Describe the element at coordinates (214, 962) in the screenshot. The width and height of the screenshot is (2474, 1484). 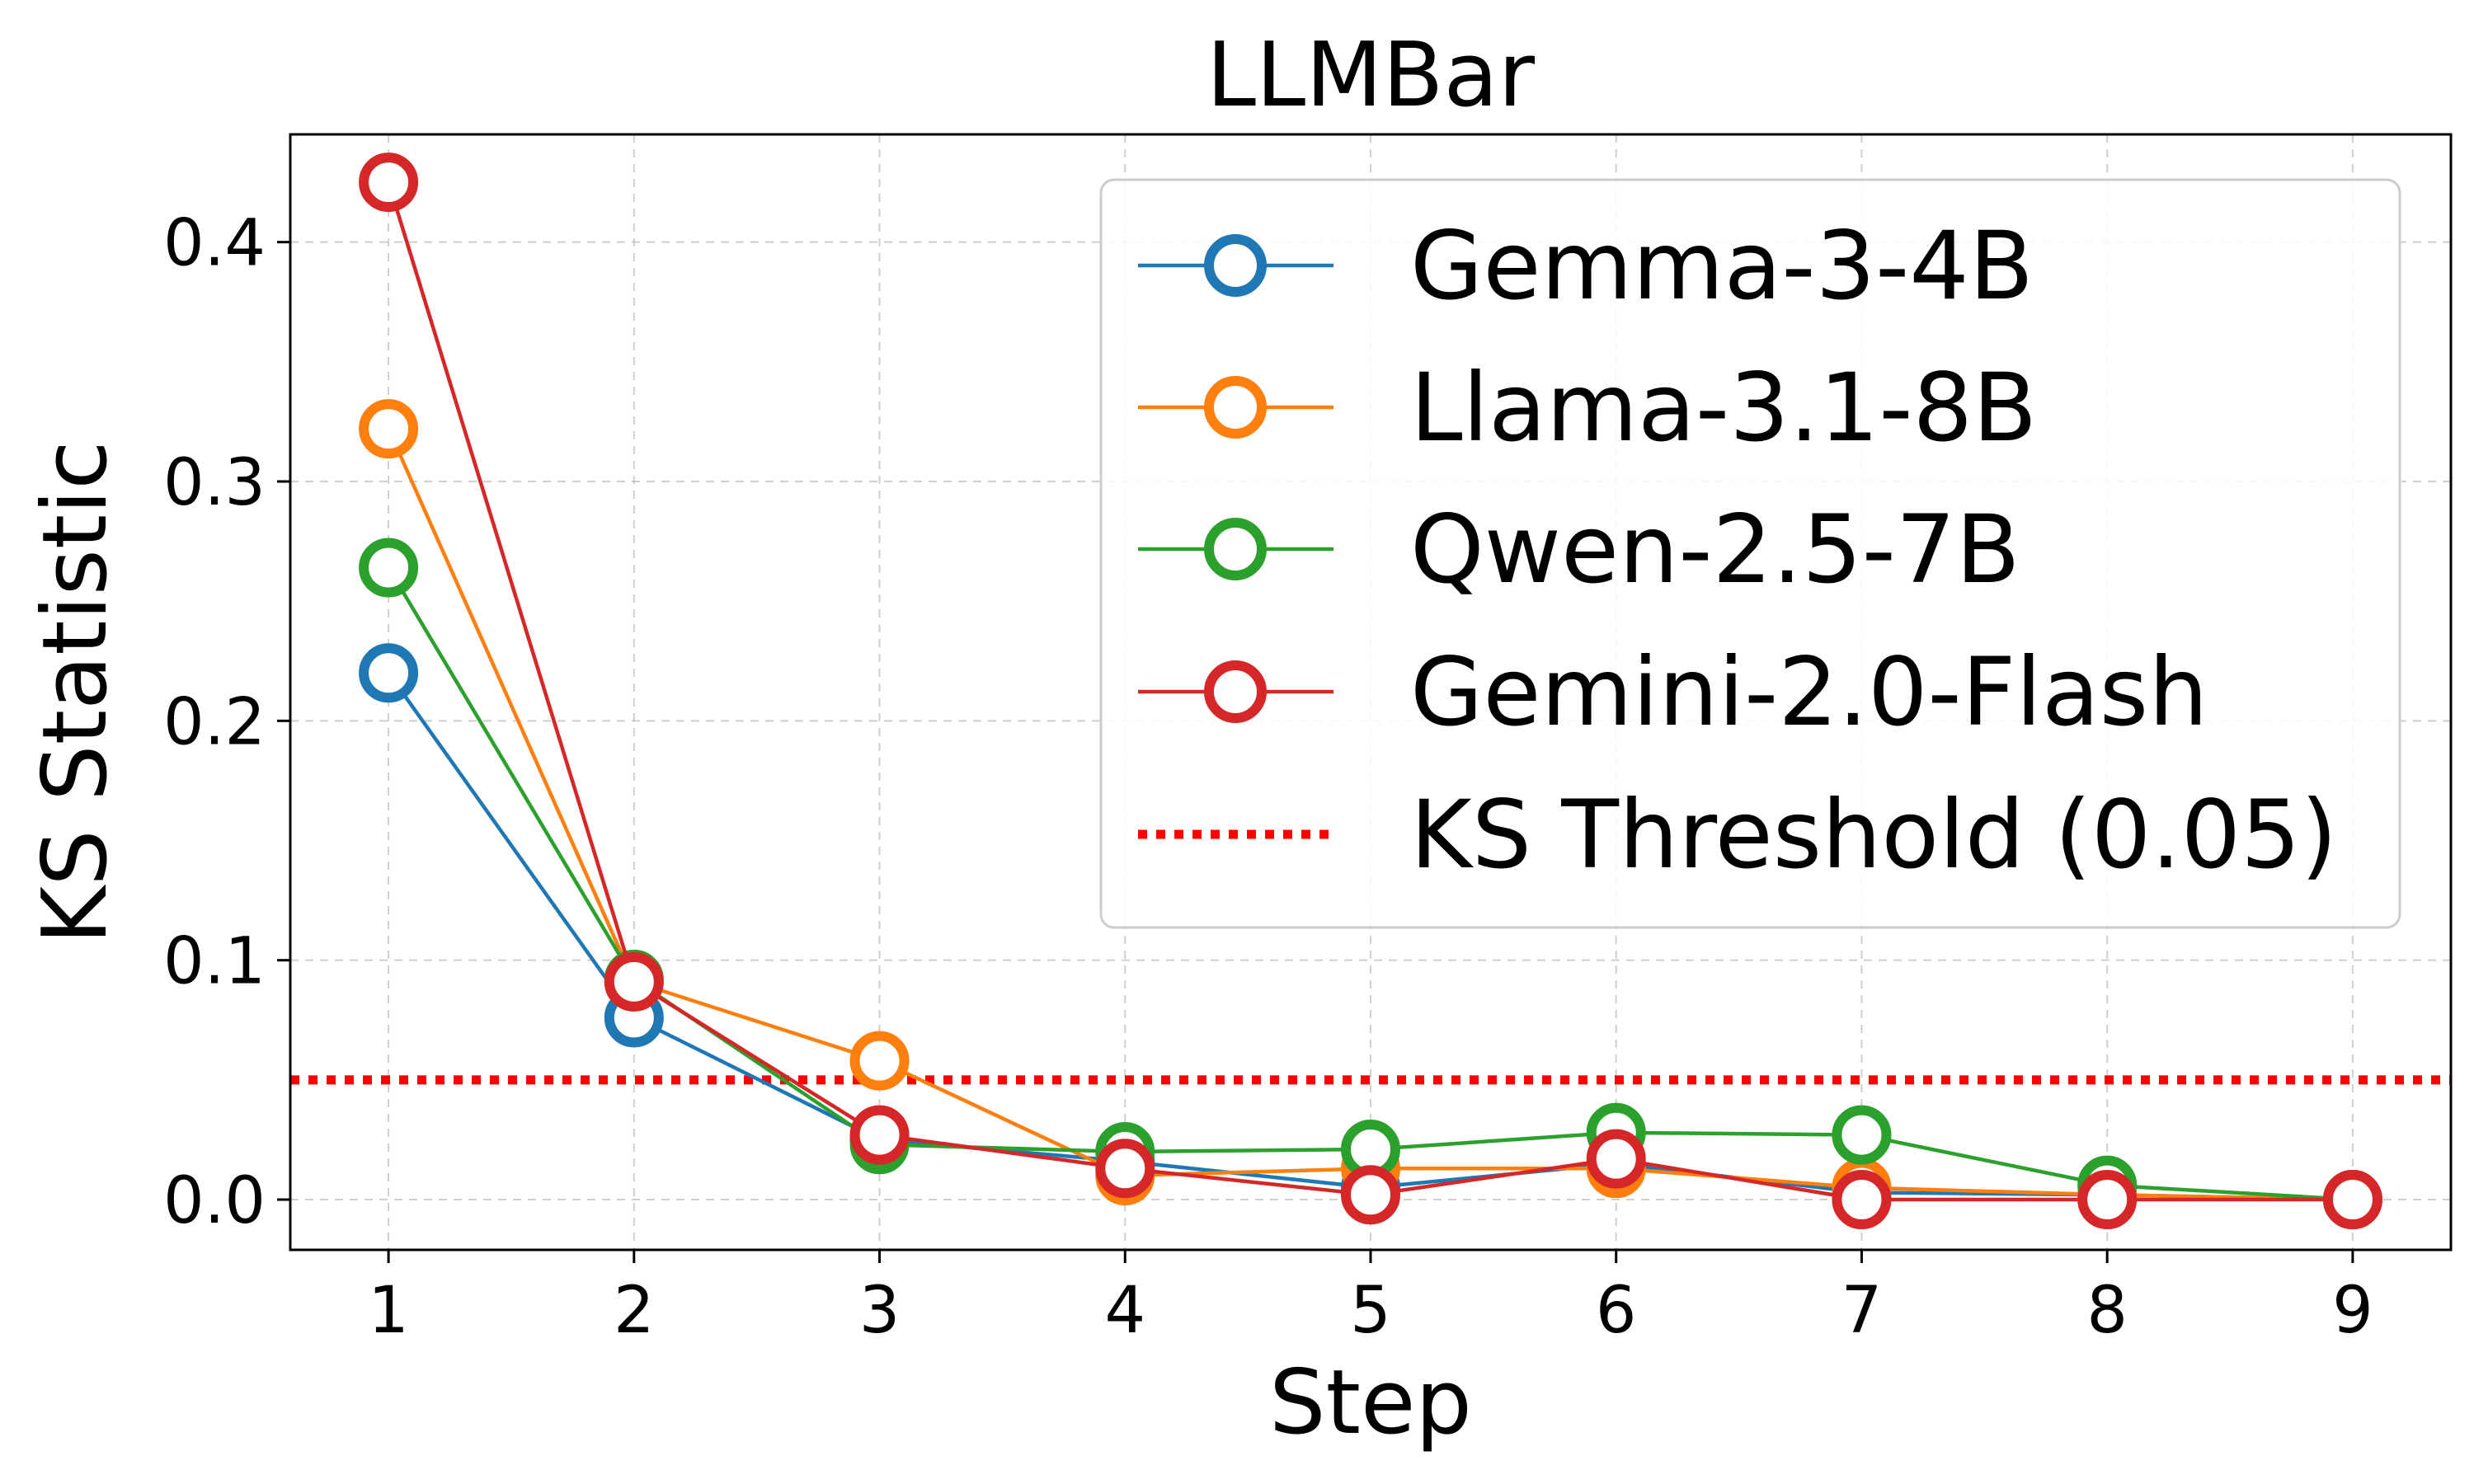
I see `y-tick-label: 0.1` at that location.